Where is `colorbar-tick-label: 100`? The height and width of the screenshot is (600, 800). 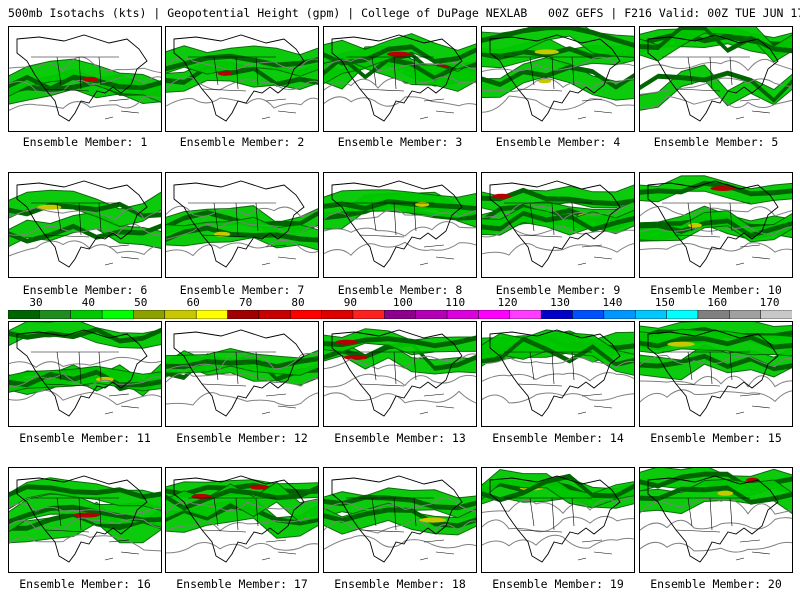
colorbar-tick-label: 100 is located at coordinates (402, 302).